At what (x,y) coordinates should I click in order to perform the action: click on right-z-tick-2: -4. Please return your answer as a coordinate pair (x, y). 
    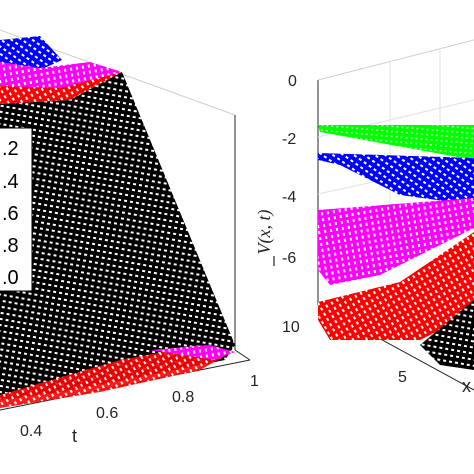
    Looking at the image, I should click on (289, 197).